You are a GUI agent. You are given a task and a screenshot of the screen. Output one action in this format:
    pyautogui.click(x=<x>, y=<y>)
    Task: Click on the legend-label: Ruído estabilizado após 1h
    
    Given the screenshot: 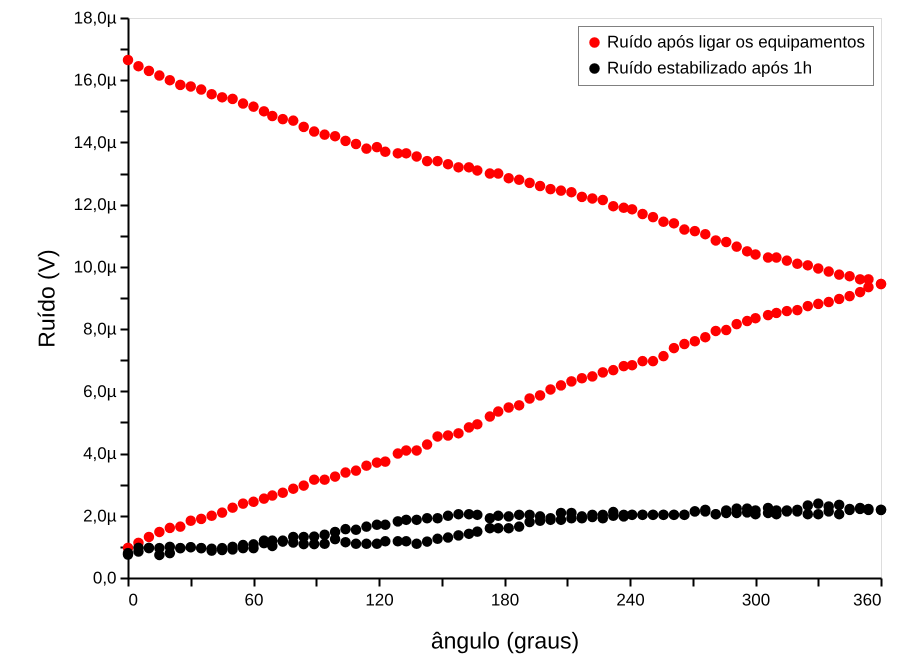 What is the action you would take?
    pyautogui.click(x=709, y=68)
    